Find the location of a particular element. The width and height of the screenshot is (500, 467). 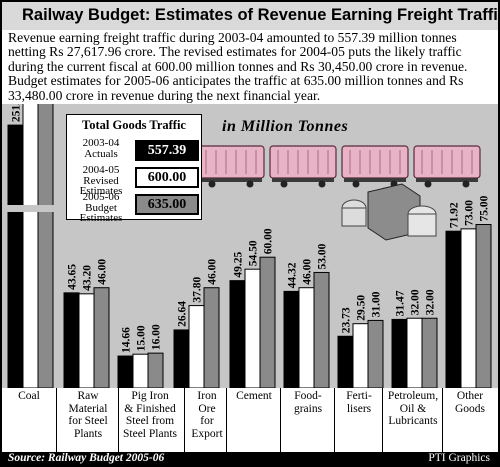

bar-value-label: 16.00 is located at coordinates (157, 337).